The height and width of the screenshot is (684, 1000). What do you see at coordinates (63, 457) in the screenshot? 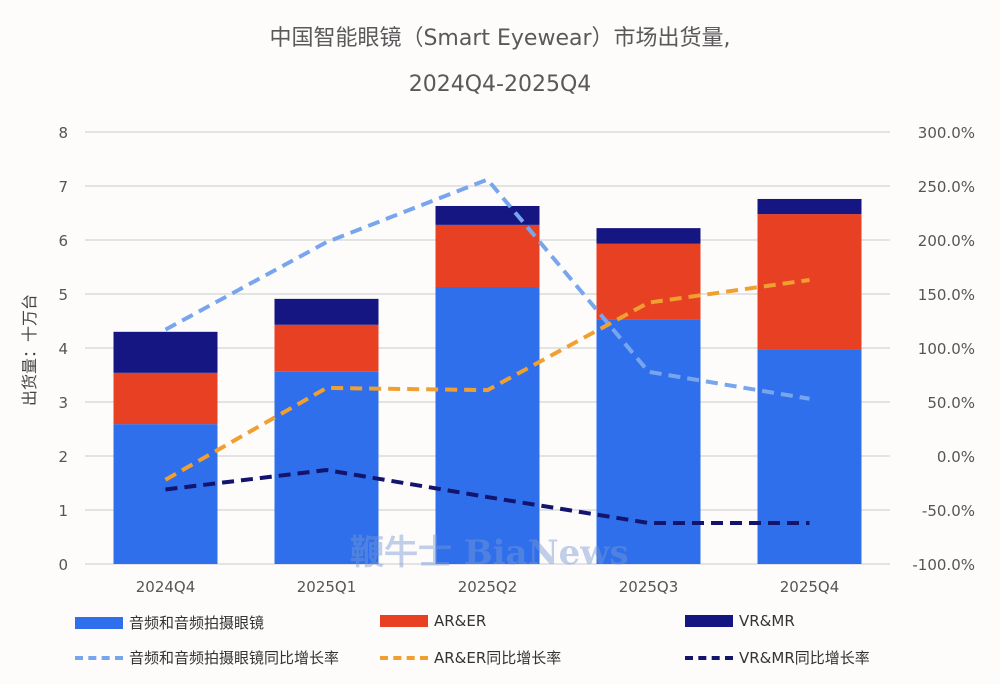
I see `y-tick-label: 2` at bounding box center [63, 457].